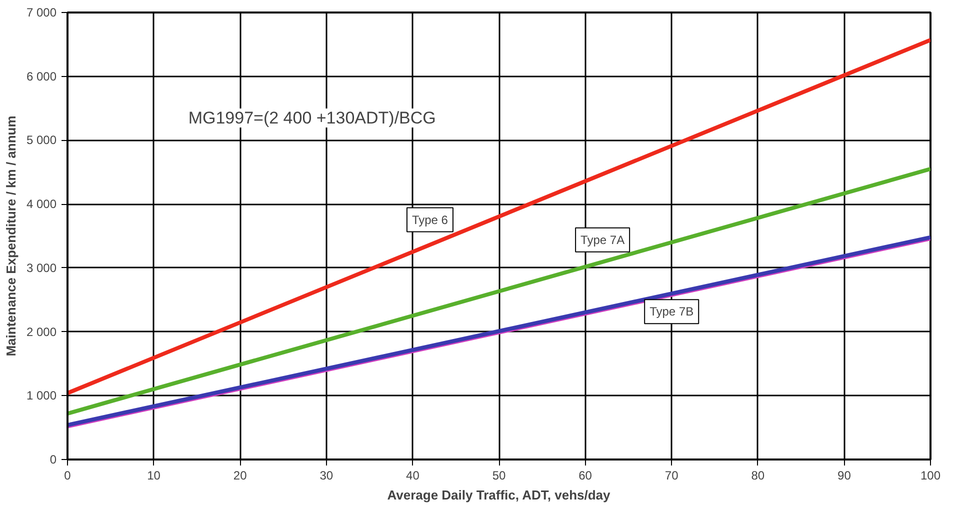 This screenshot has width=955, height=508. I want to click on x-tick-label: 70, so click(671, 475).